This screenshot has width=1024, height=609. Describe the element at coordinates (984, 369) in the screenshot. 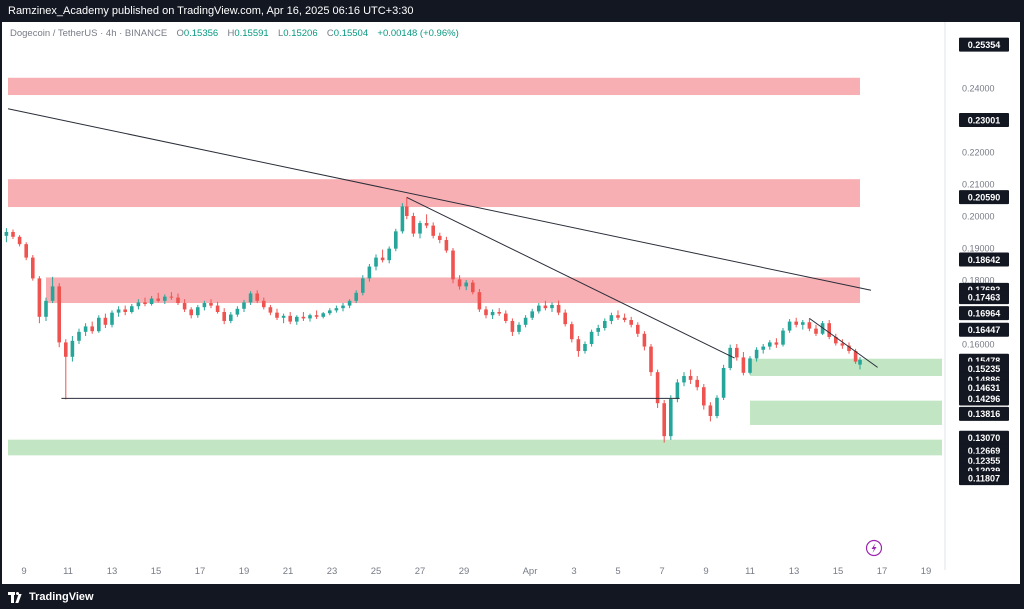

I see `price-badge-label: 0.15235` at that location.